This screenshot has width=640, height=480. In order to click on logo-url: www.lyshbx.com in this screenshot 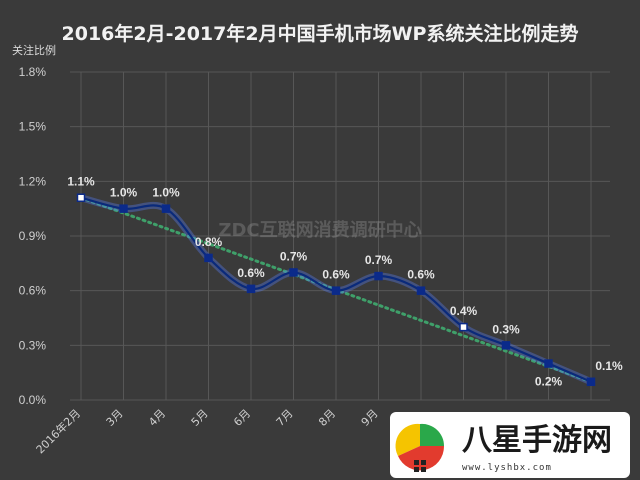, I will do `click(507, 468)`.